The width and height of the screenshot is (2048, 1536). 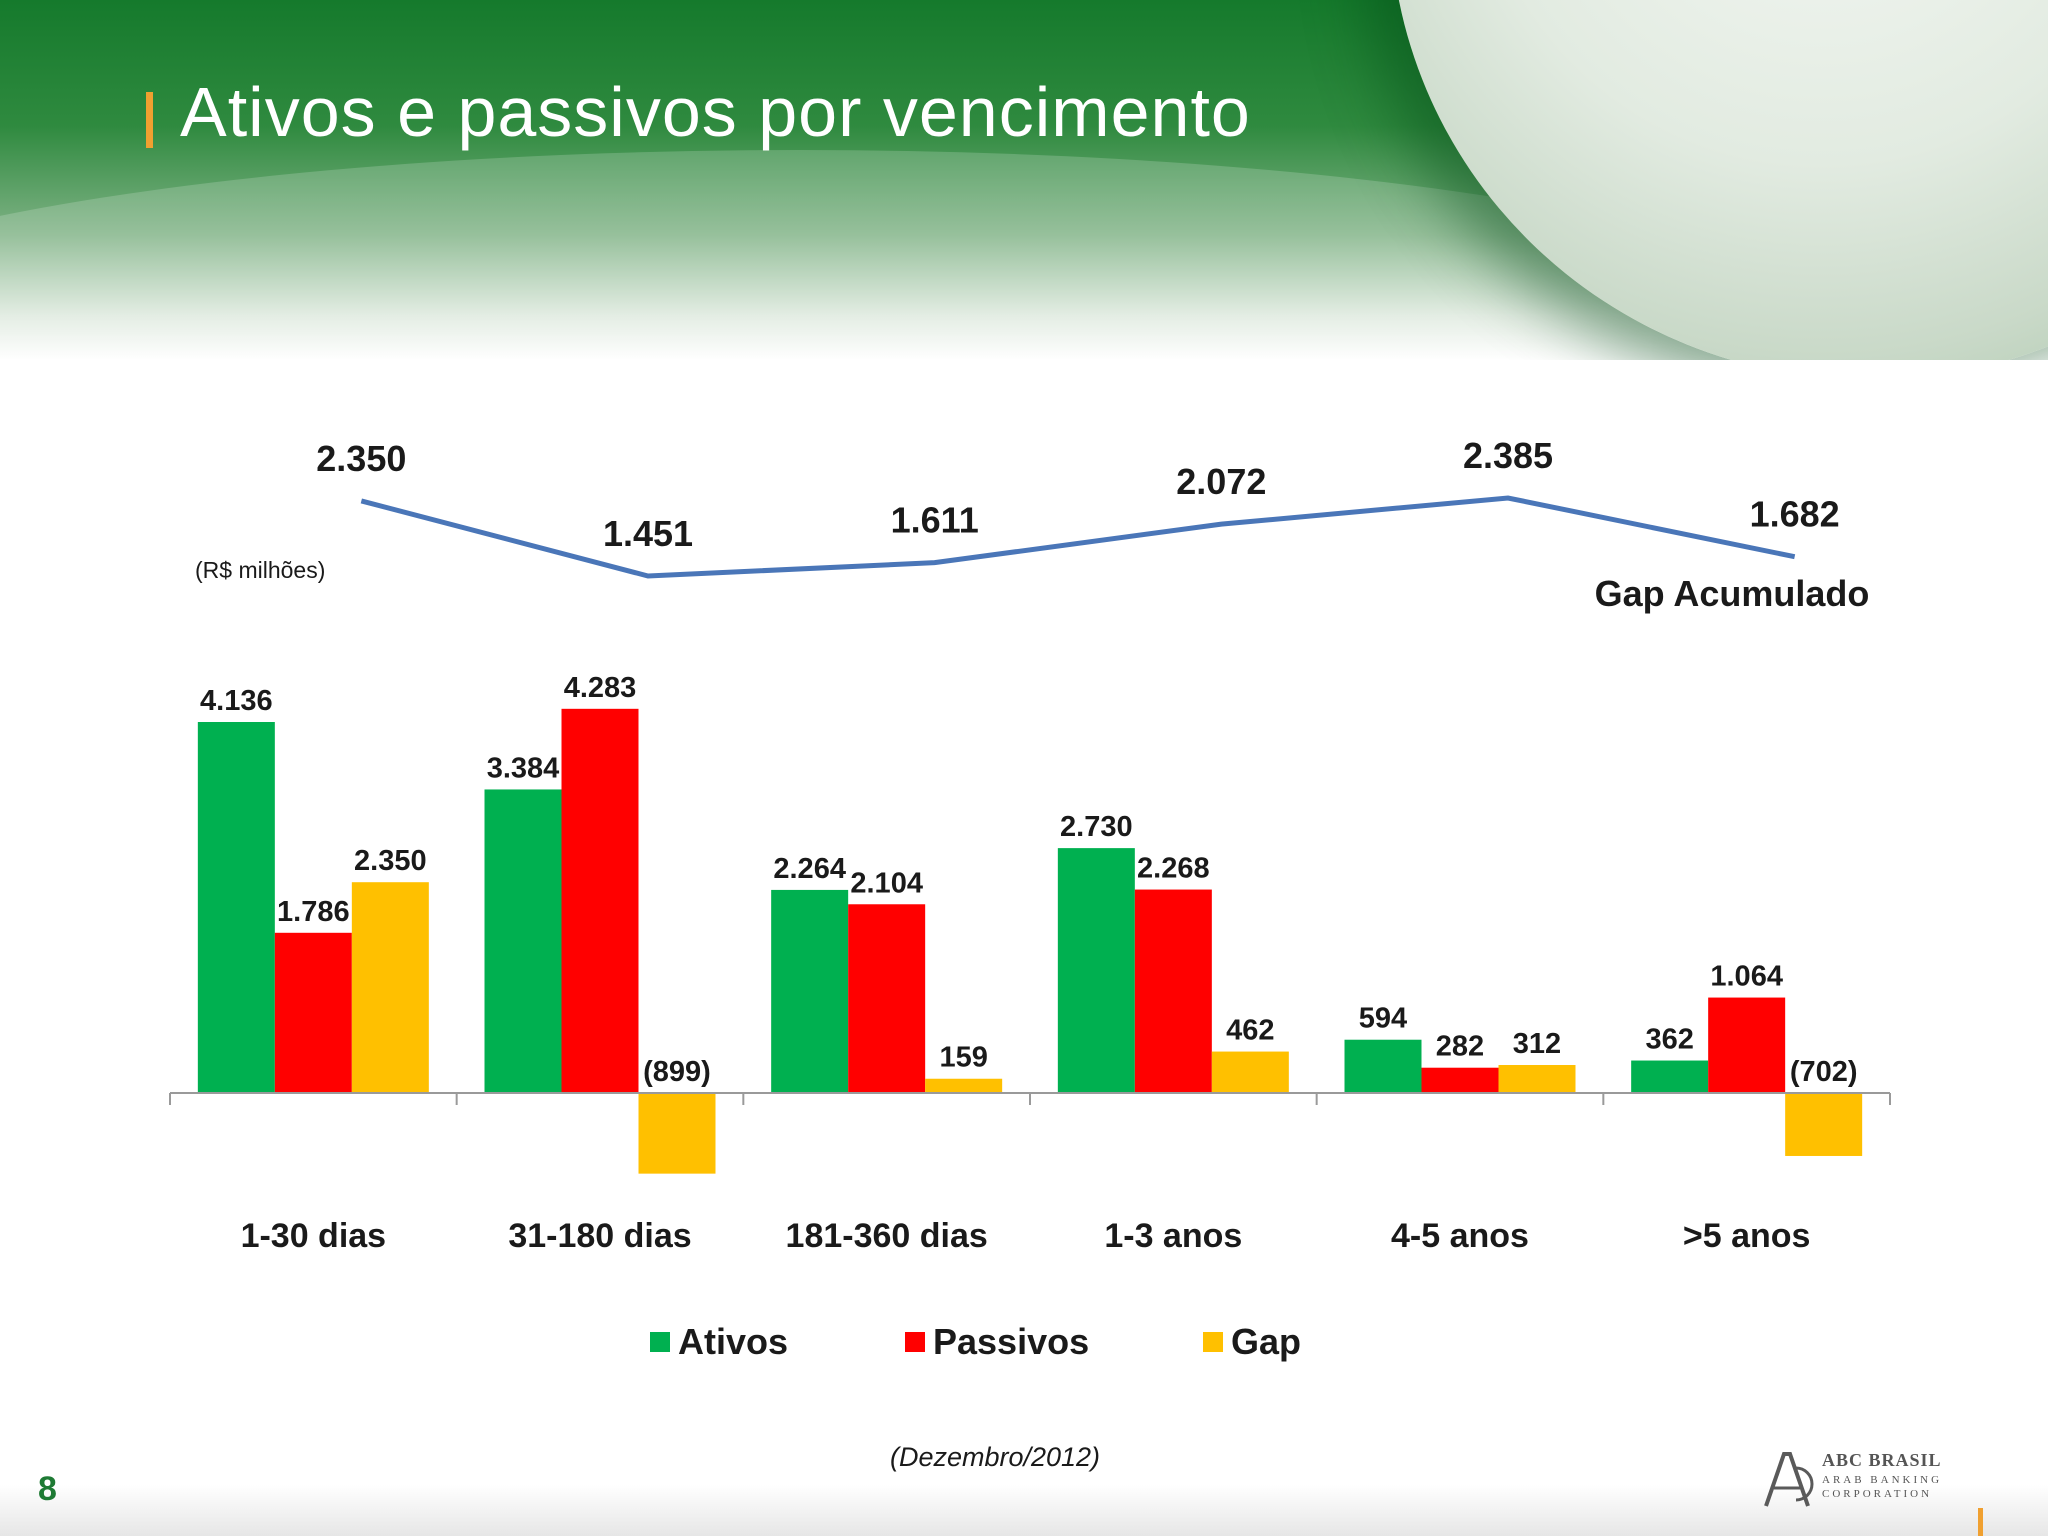 I want to click on data-label: 462, so click(x=1250, y=1031).